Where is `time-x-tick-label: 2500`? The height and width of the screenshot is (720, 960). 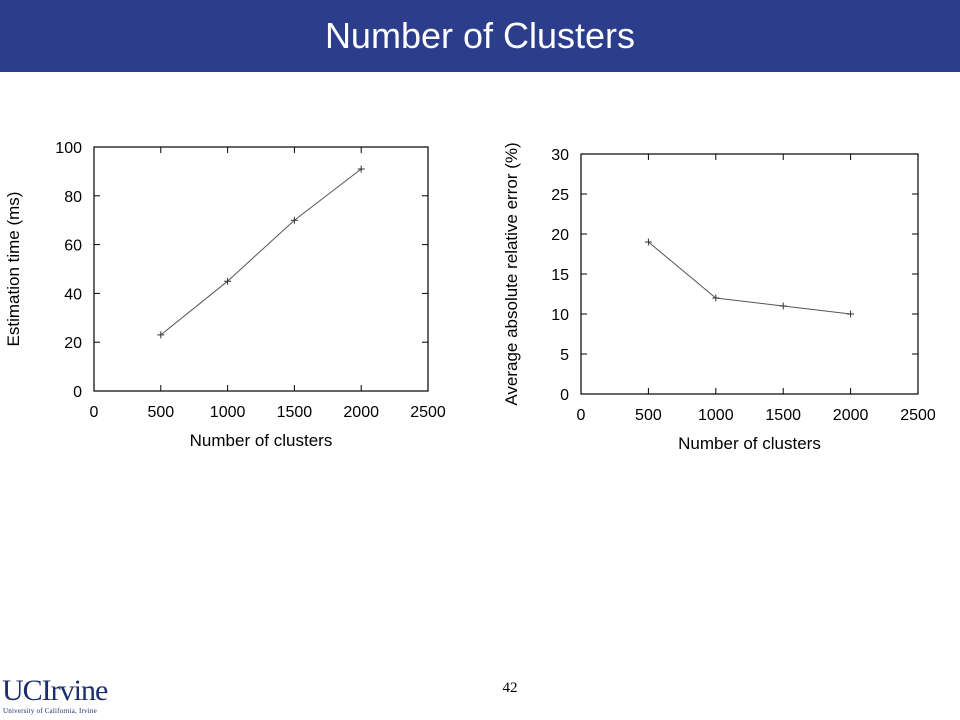
time-x-tick-label: 2500 is located at coordinates (428, 412).